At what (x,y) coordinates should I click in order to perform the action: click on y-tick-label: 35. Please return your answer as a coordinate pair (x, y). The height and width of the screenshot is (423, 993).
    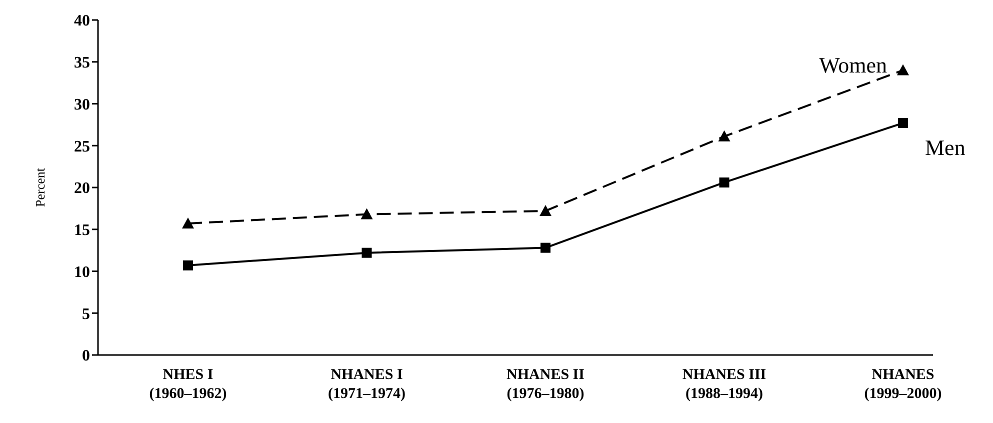
    Looking at the image, I should click on (82, 63).